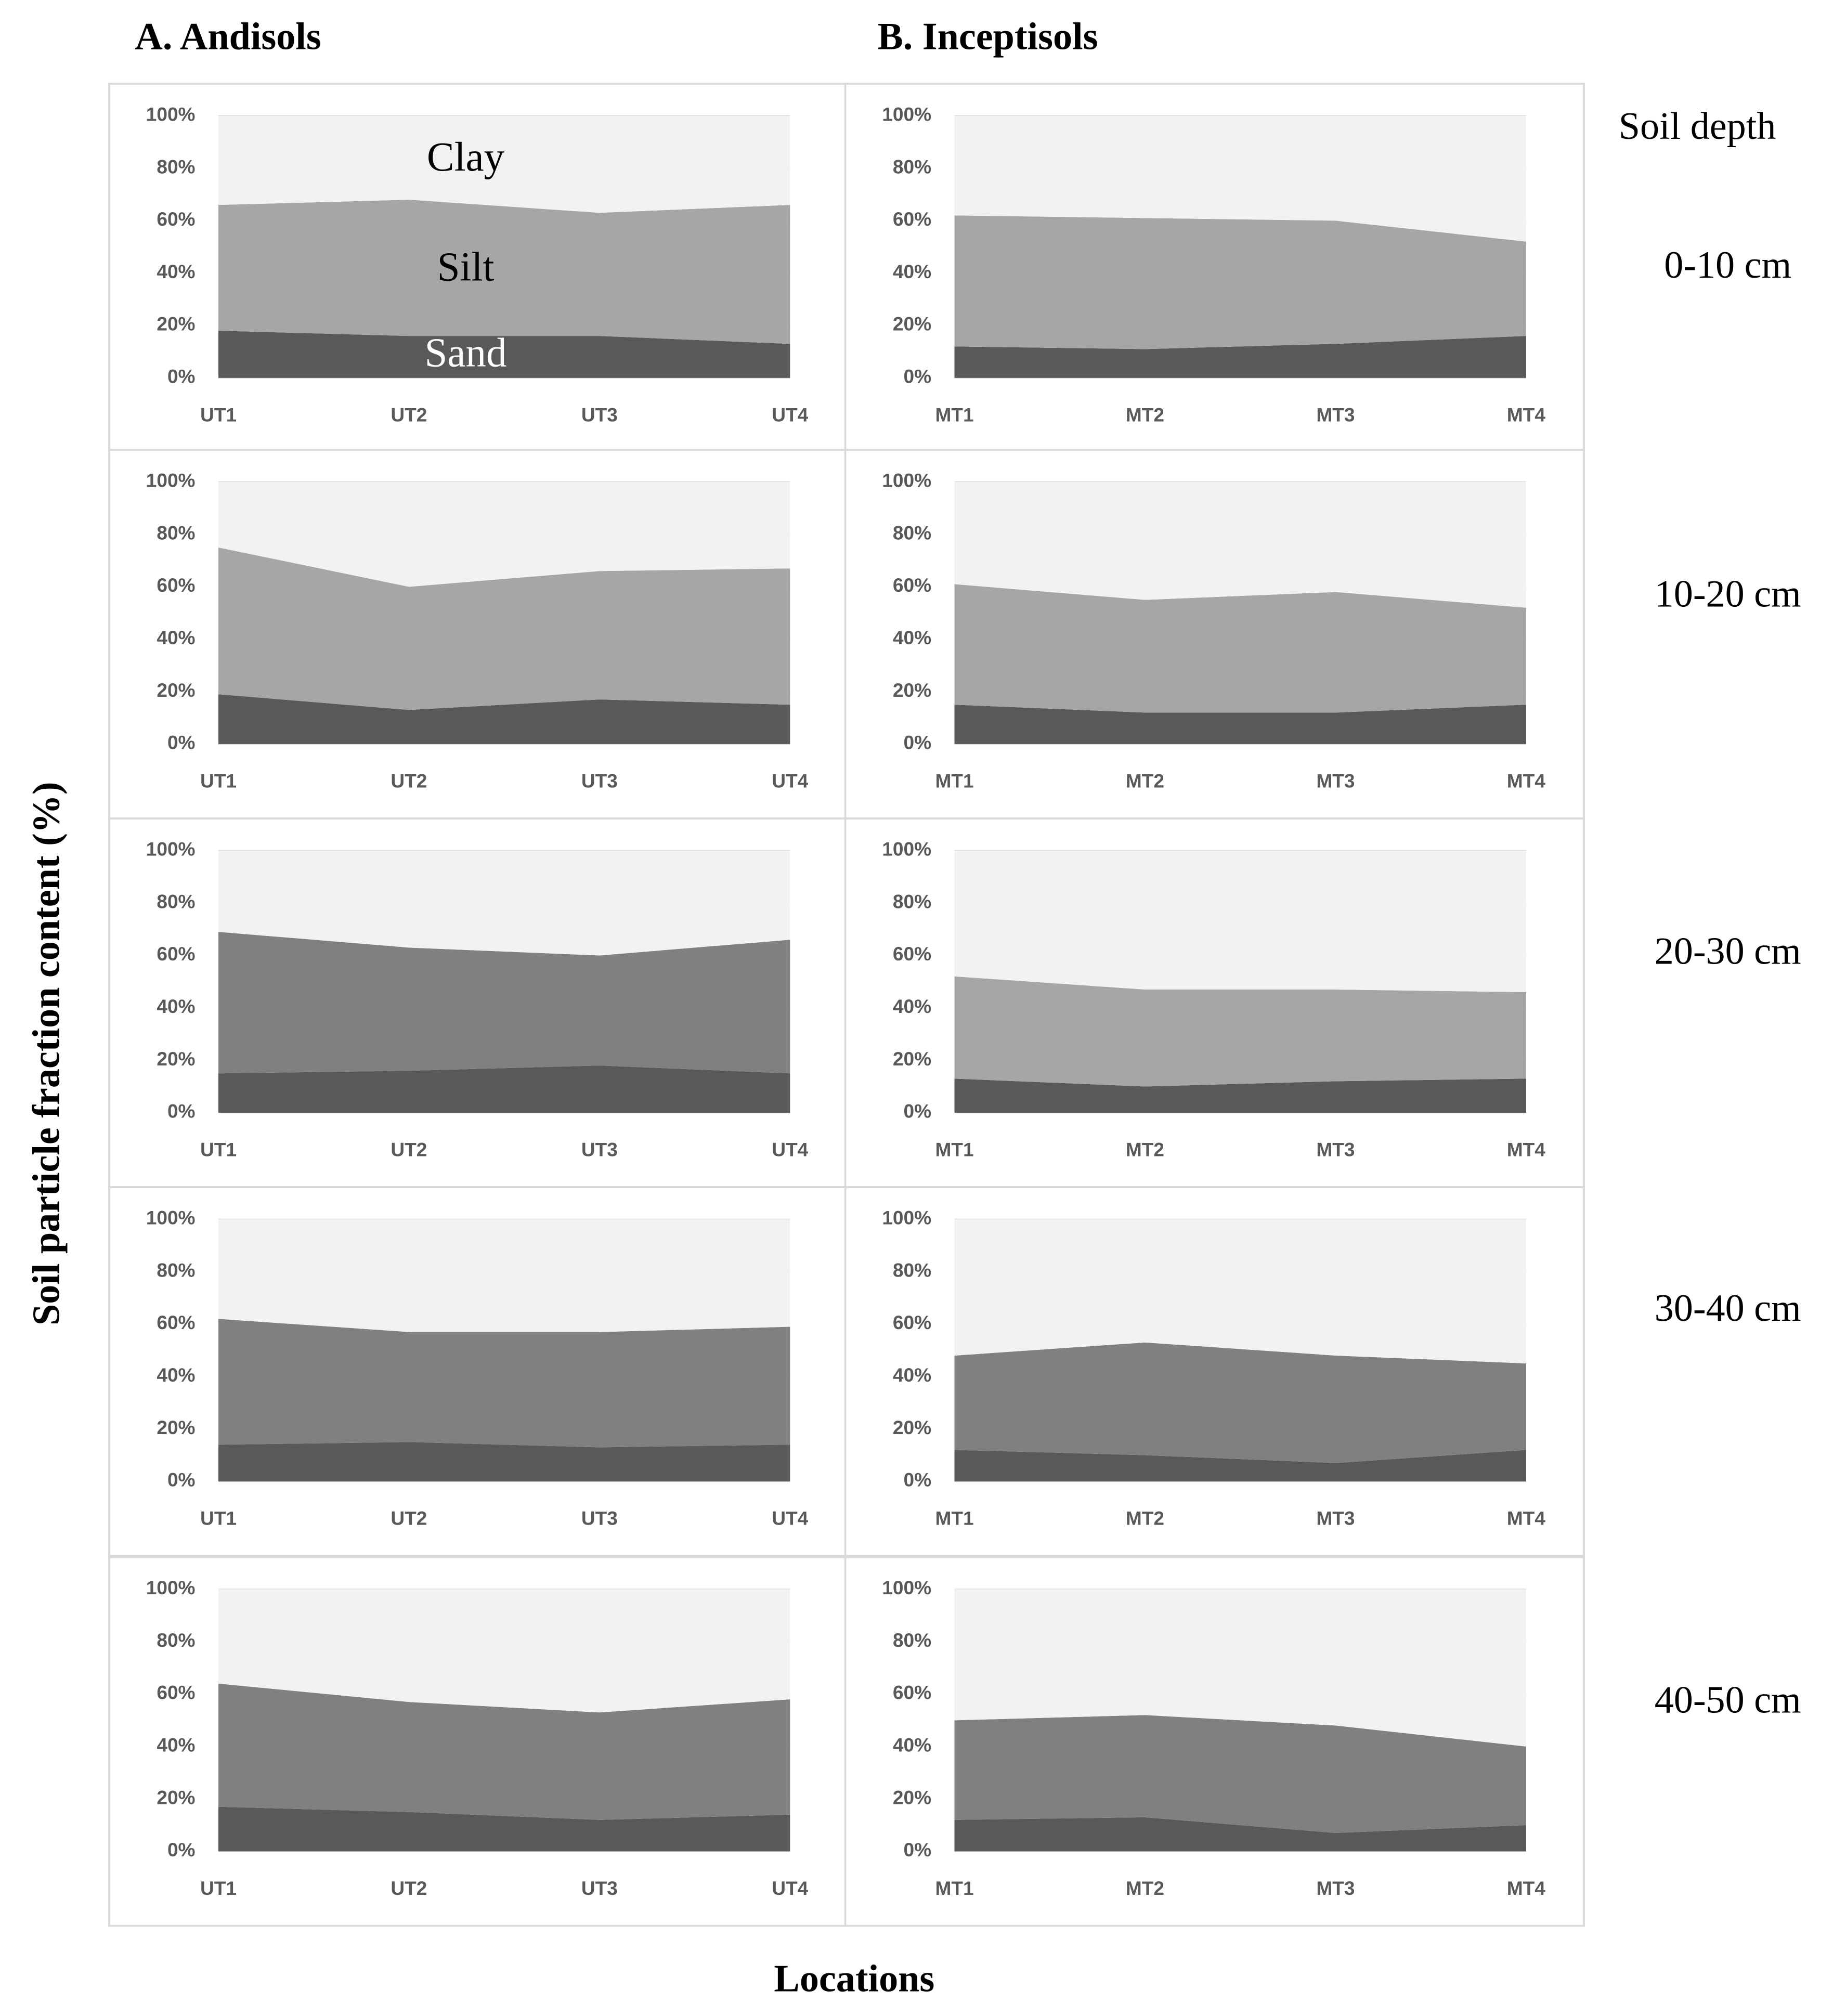 This screenshot has height=2016, width=1846. What do you see at coordinates (1728, 594) in the screenshot?
I see `depth-label: 10-20 cm` at bounding box center [1728, 594].